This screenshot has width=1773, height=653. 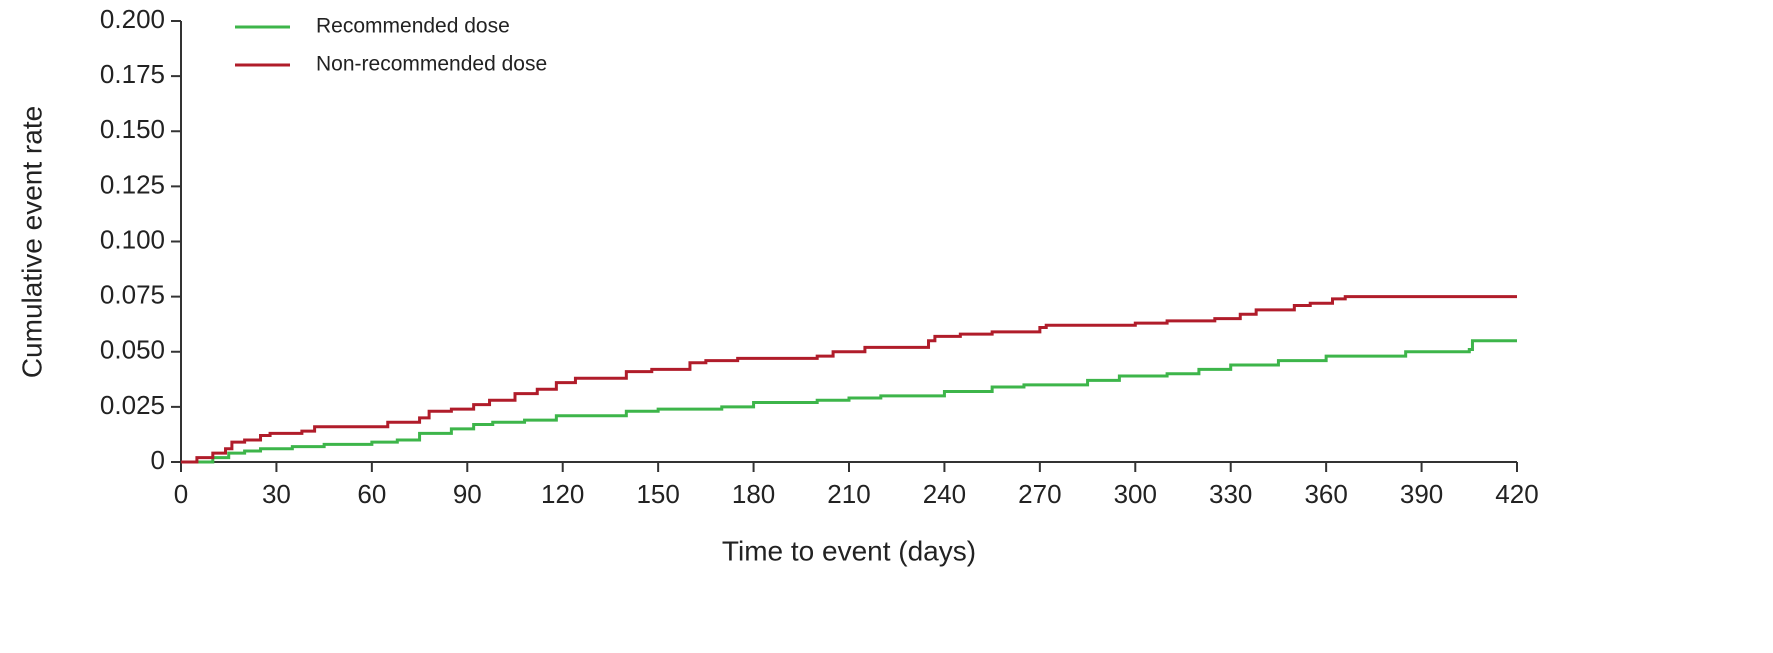 What do you see at coordinates (158, 460) in the screenshot?
I see `y-tick-label: 0` at bounding box center [158, 460].